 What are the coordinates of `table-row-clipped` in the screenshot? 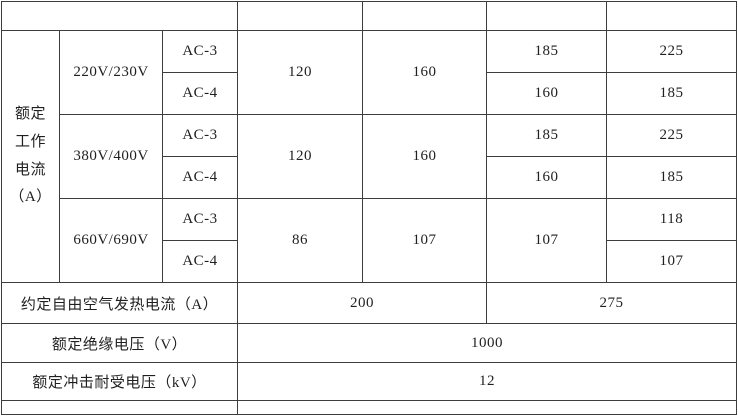 It's located at (369, 407).